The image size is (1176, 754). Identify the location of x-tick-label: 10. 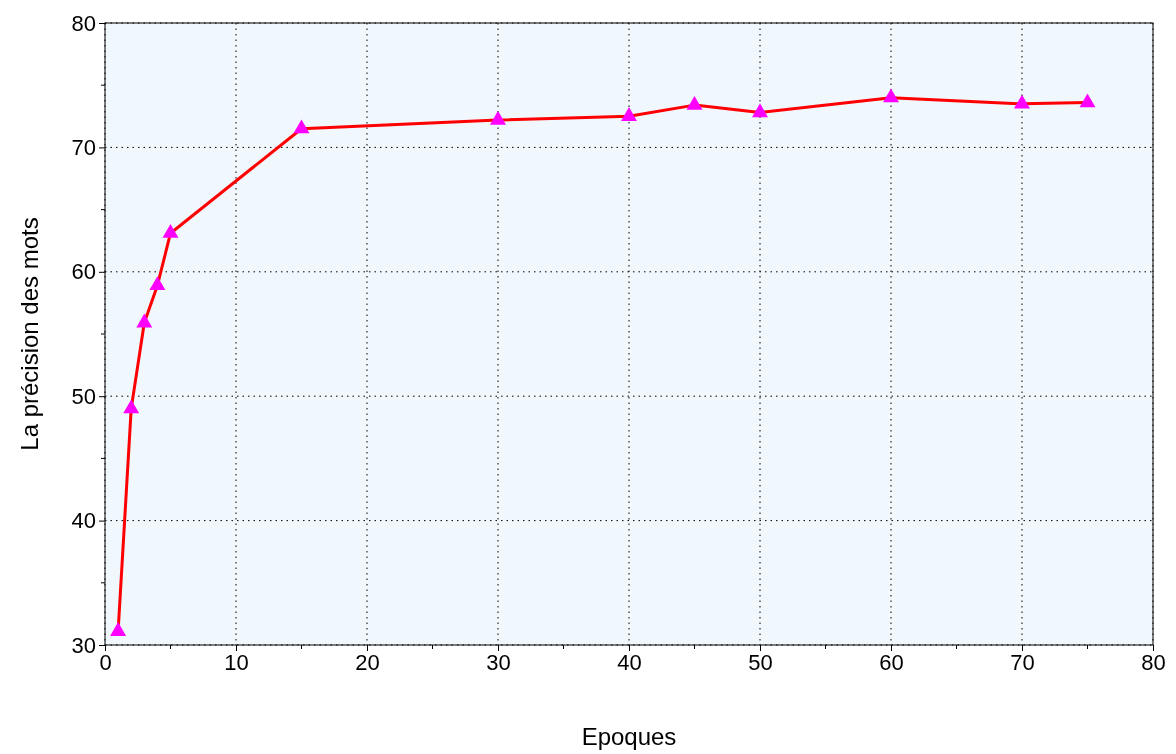
(236, 662).